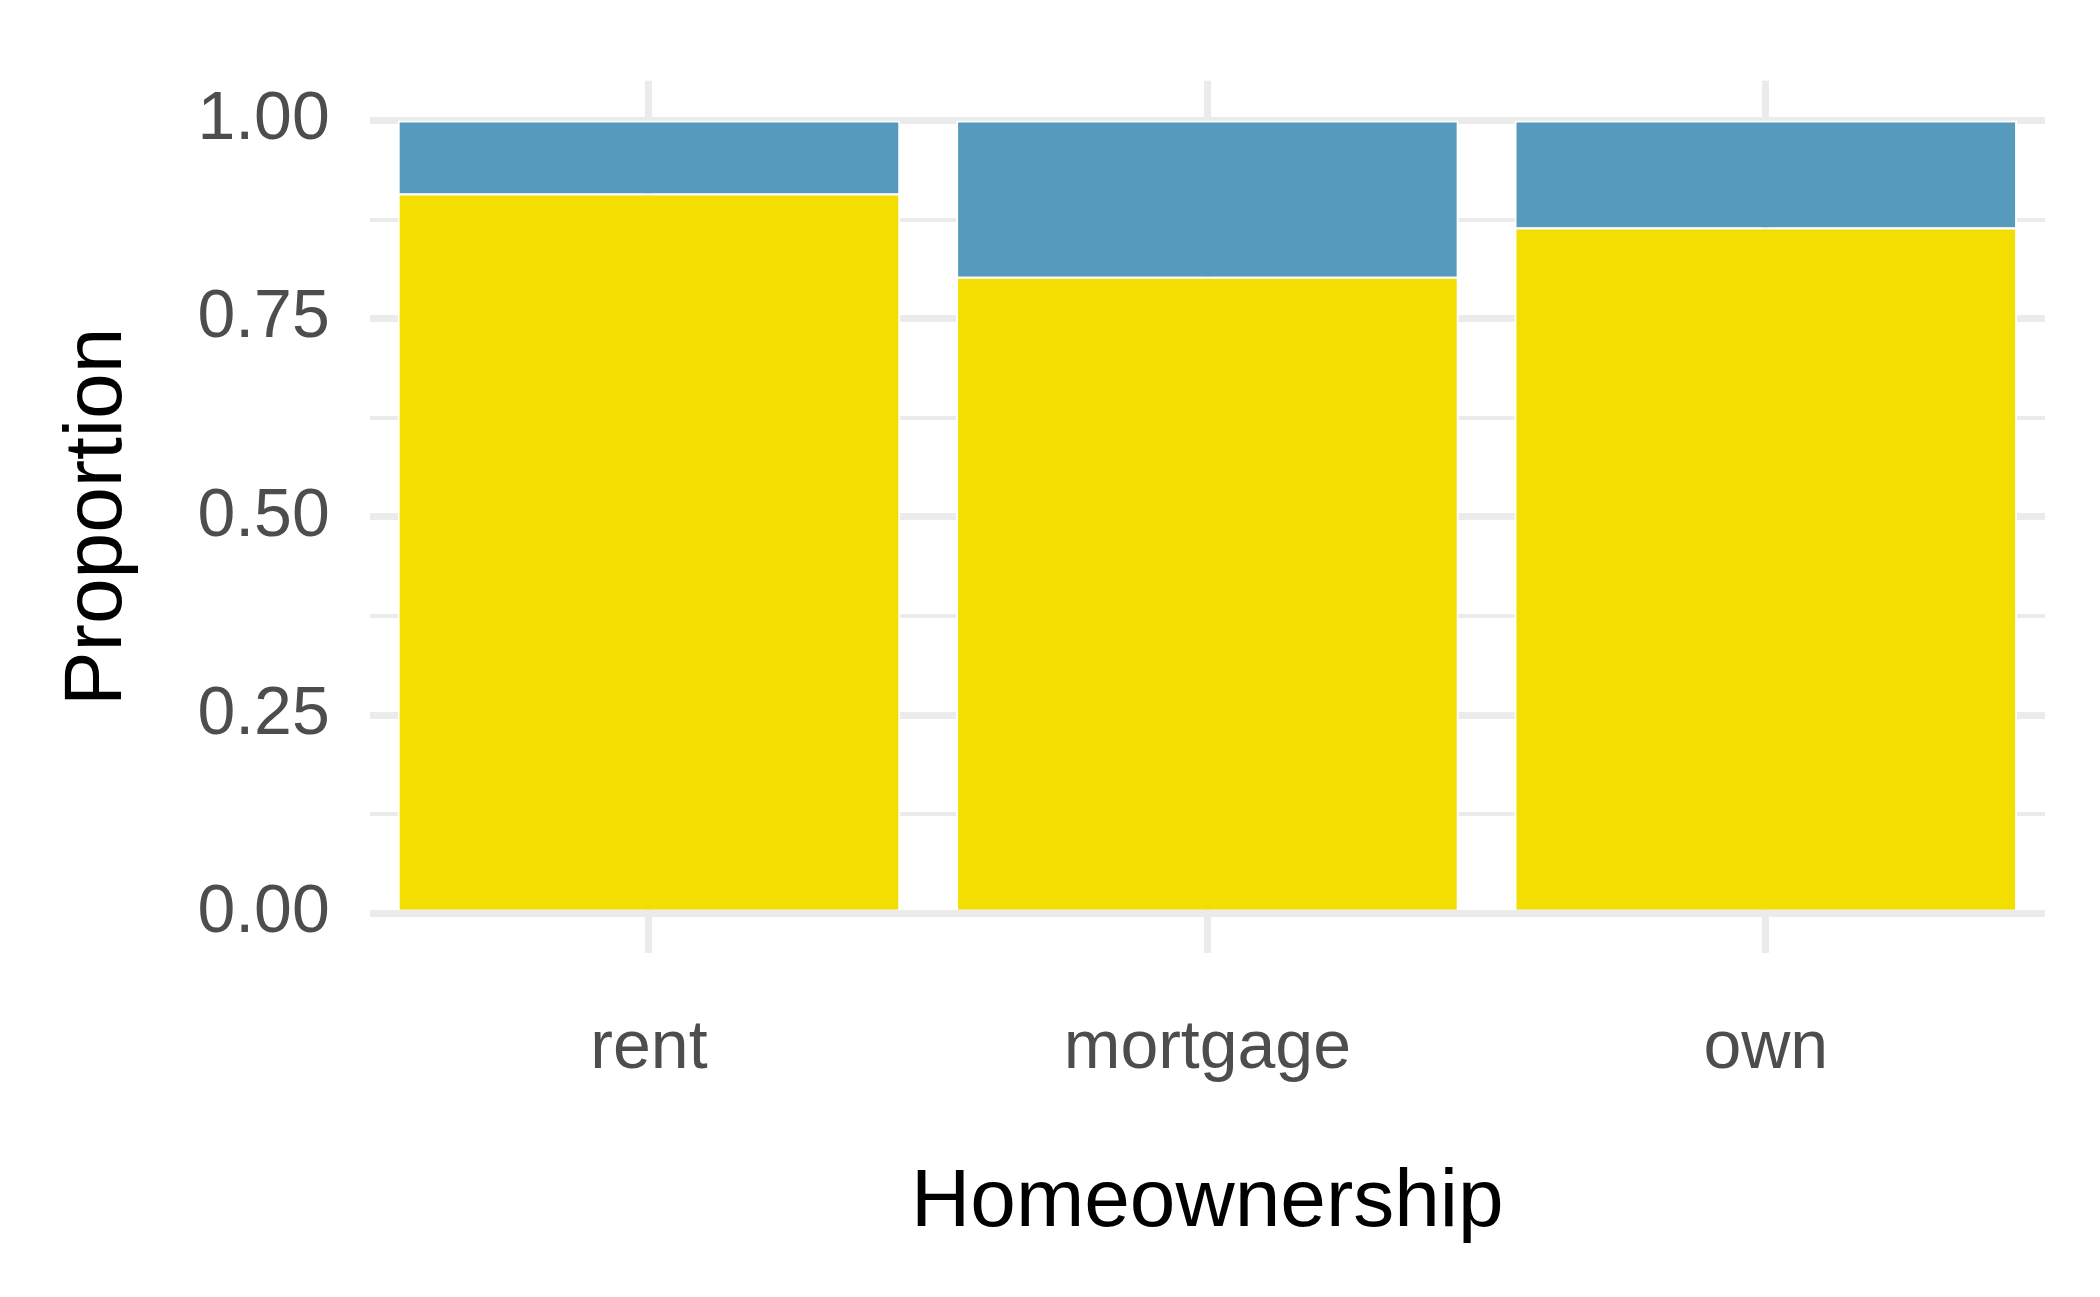 This screenshot has width=2100, height=1297. What do you see at coordinates (649, 1043) in the screenshot?
I see `x-tick-label: rent` at bounding box center [649, 1043].